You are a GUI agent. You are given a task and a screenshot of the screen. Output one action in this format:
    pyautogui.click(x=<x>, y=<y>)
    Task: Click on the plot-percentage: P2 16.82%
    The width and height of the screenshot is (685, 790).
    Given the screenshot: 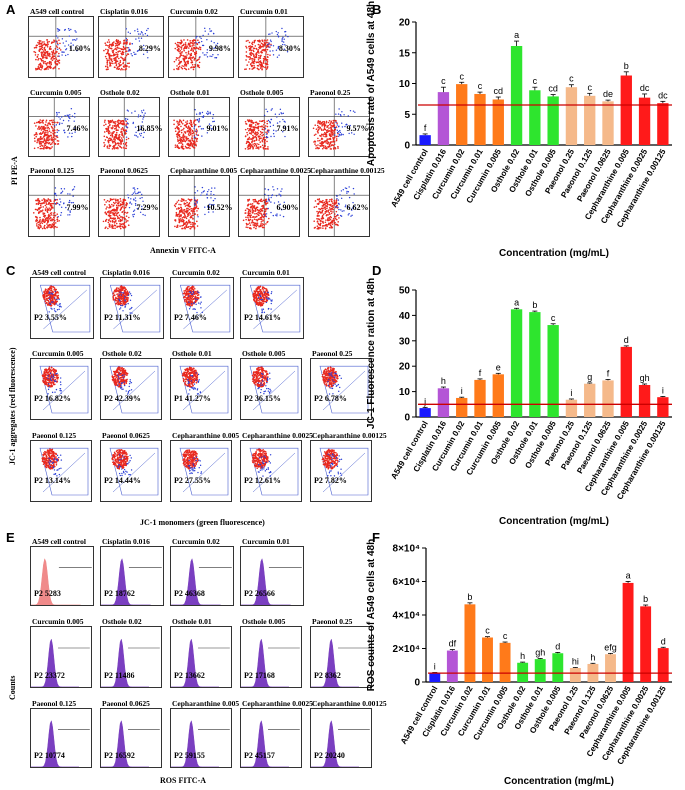 What is the action you would take?
    pyautogui.click(x=52, y=398)
    